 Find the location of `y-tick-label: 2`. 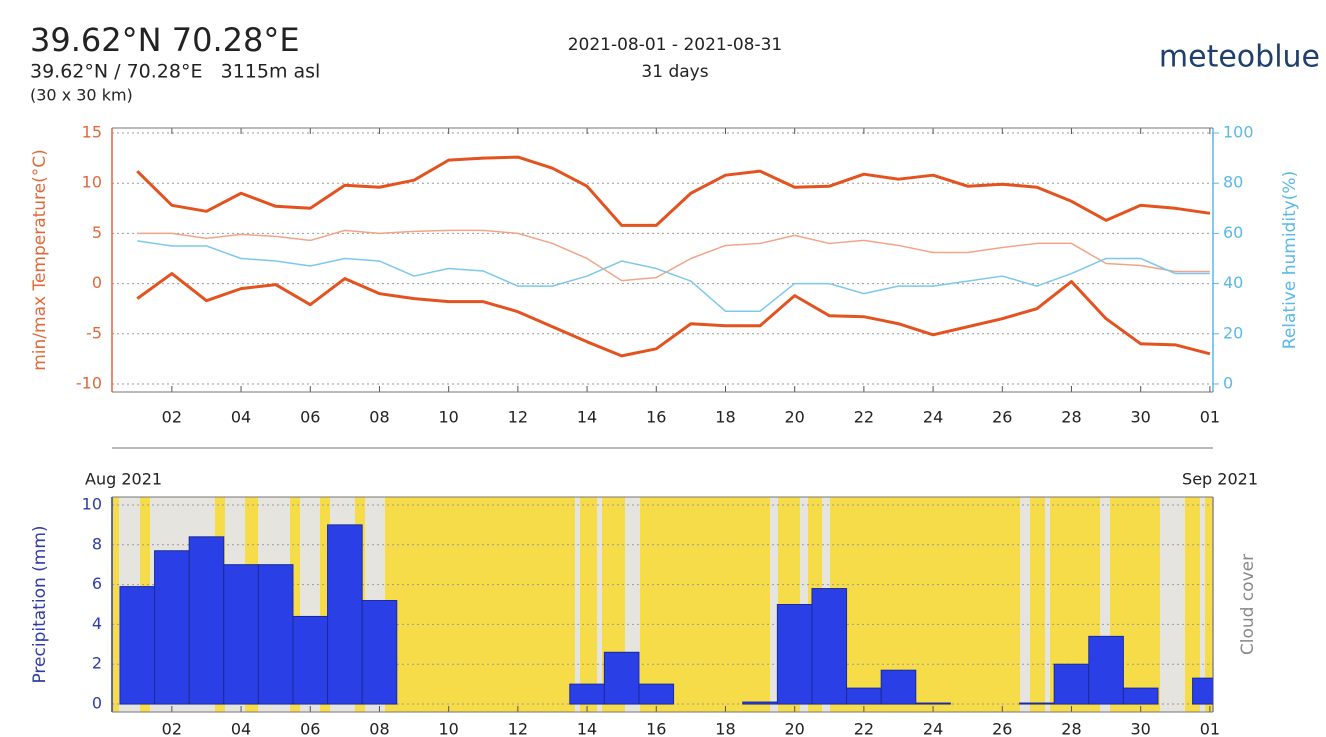

y-tick-label: 2 is located at coordinates (97, 663).